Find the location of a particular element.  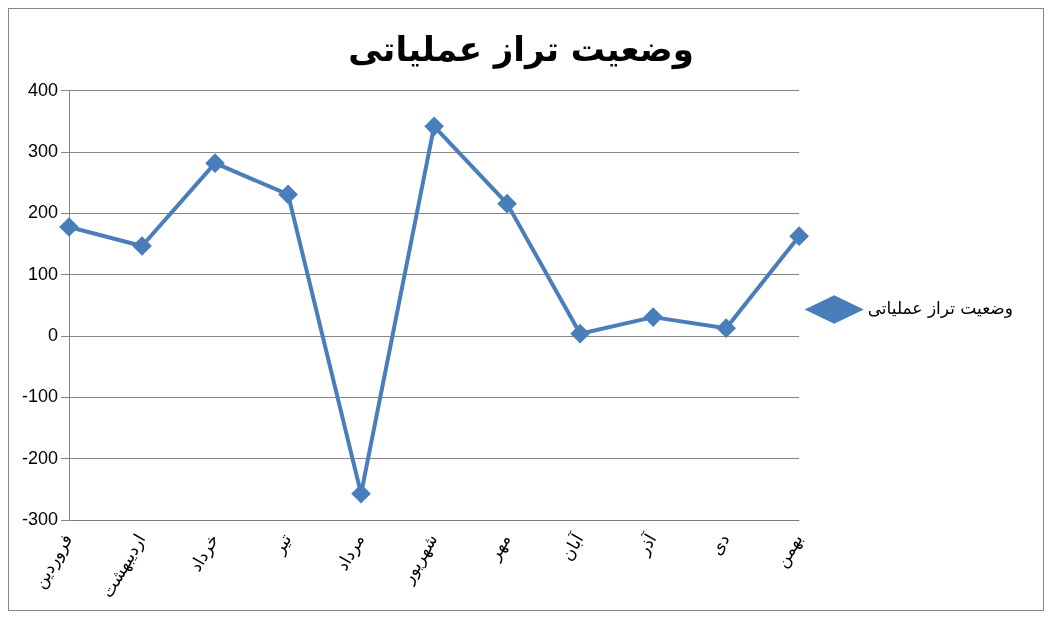

x-tick-label: شهریور is located at coordinates (420, 559).